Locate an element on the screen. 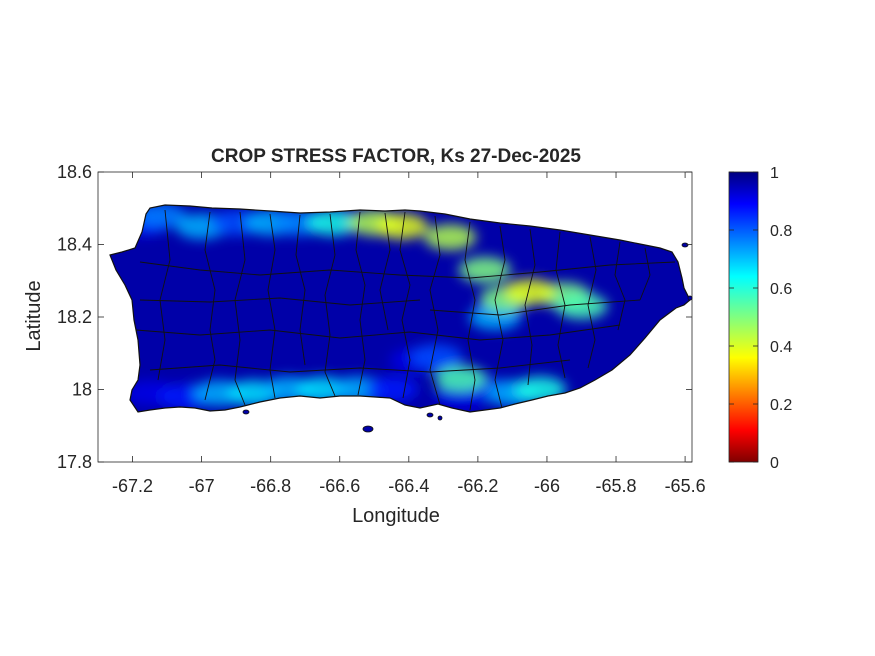 Image resolution: width=875 pixels, height=656 pixels. colorbar-tick-label: 0.8 is located at coordinates (781, 231).